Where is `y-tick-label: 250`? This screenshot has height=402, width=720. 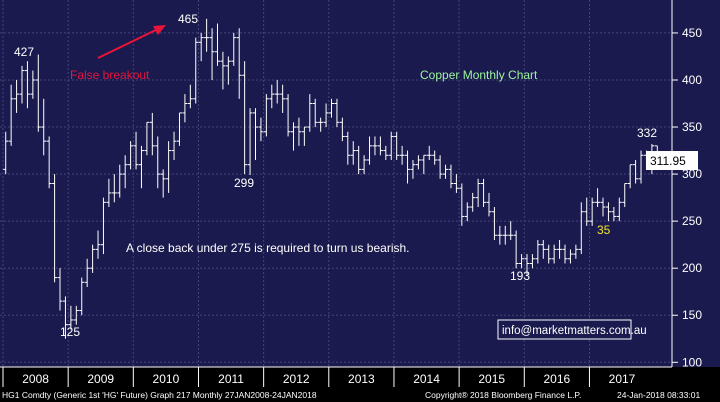
y-tick-label: 250 is located at coordinates (692, 221).